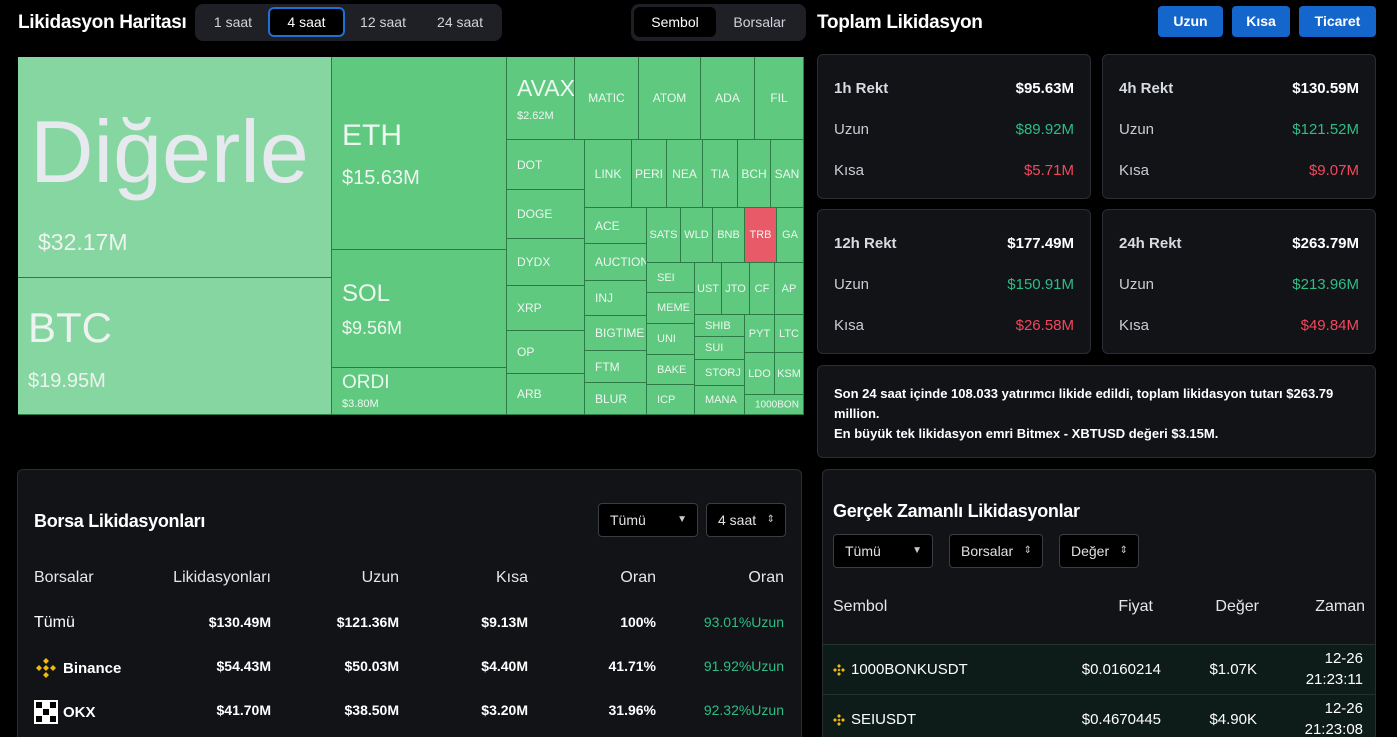  What do you see at coordinates (616, 367) in the screenshot?
I see `tile-ftm: FTM` at bounding box center [616, 367].